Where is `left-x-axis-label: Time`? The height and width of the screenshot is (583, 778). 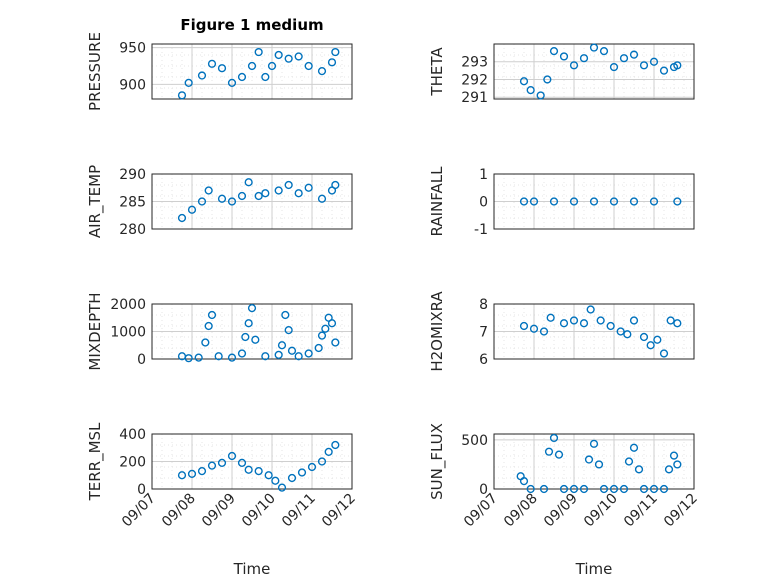
left-x-axis-label: Time is located at coordinates (252, 569).